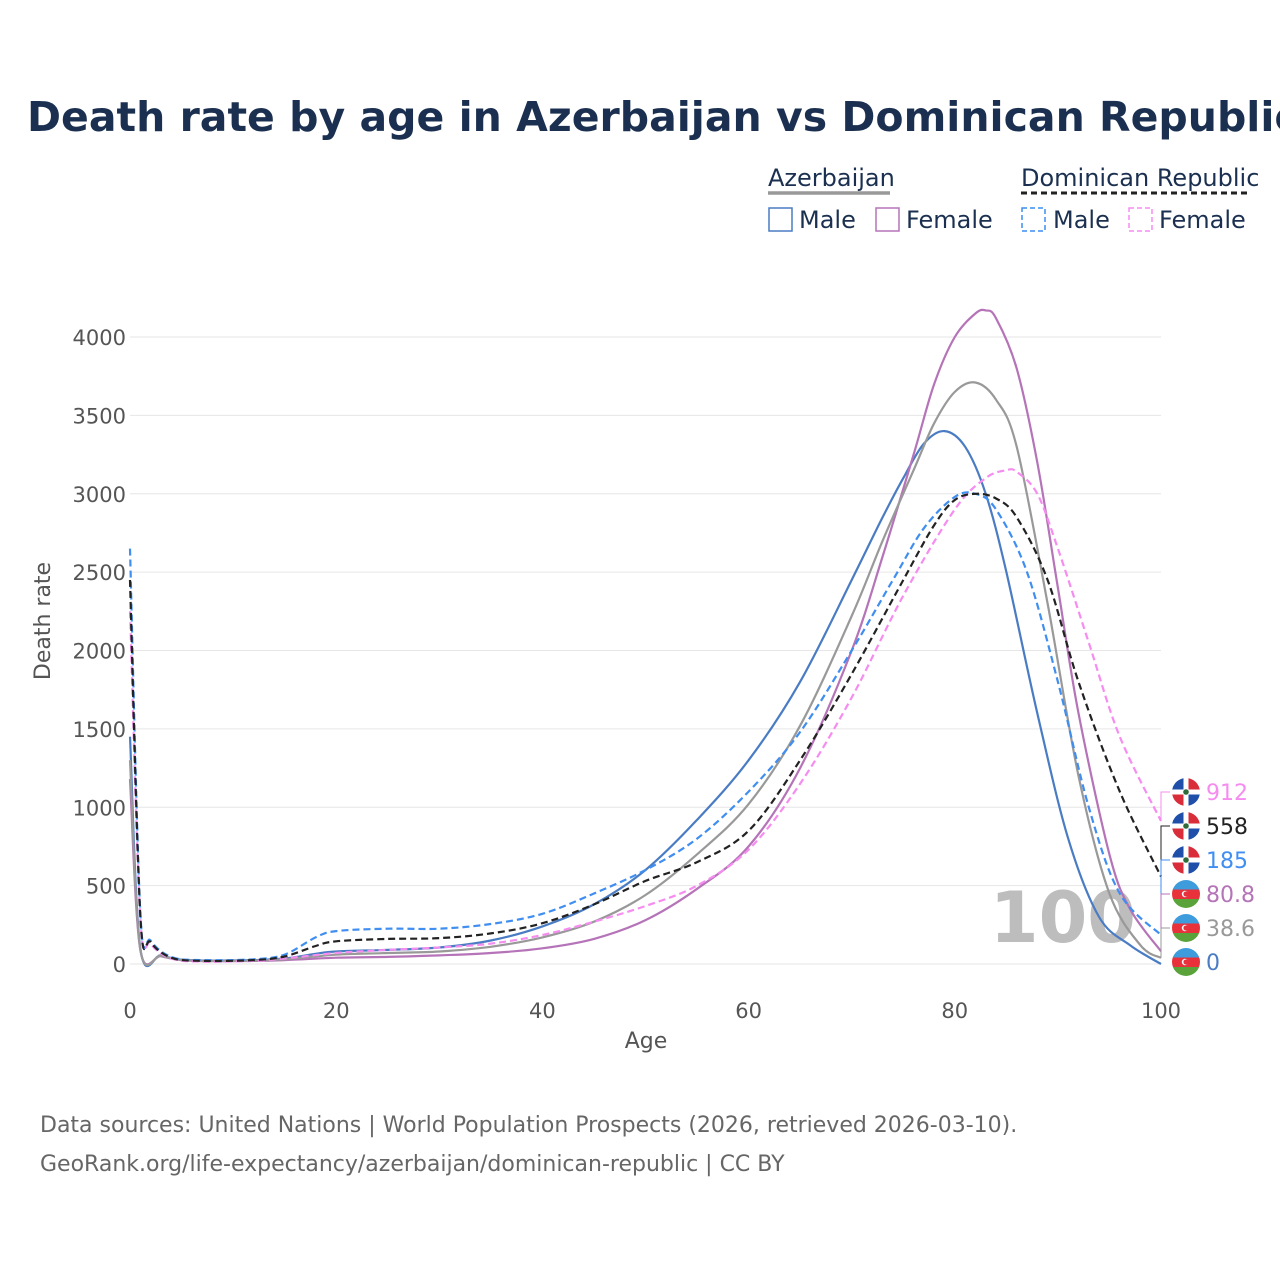 Image resolution: width=1280 pixels, height=1280 pixels. Describe the element at coordinates (1230, 895) in the screenshot. I see `end-label-value: 80.8` at that location.